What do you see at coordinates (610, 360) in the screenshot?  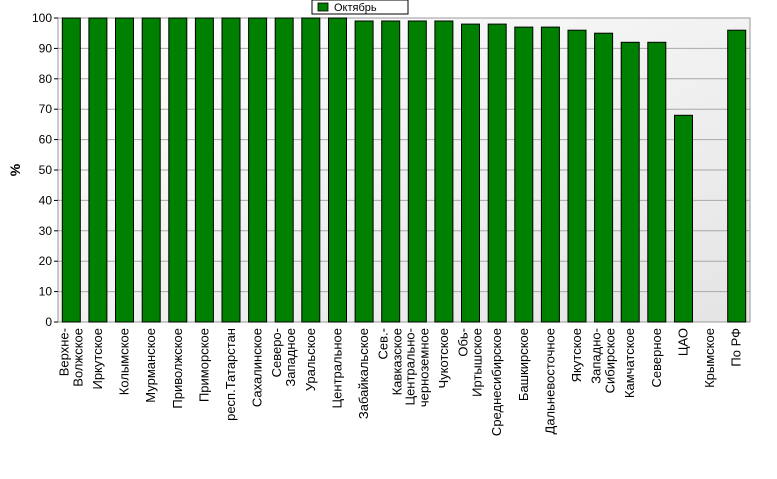 I see `x-category-label: Сибирское` at bounding box center [610, 360].